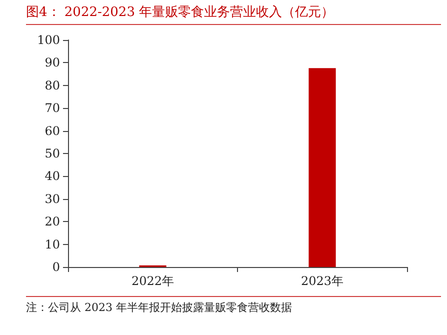 Image resolution: width=447 pixels, height=335 pixels. Describe the element at coordinates (233, 306) in the screenshot. I see `text: 注：公司从 2023 年半年报开始披露量贩零食营收数据` at that location.